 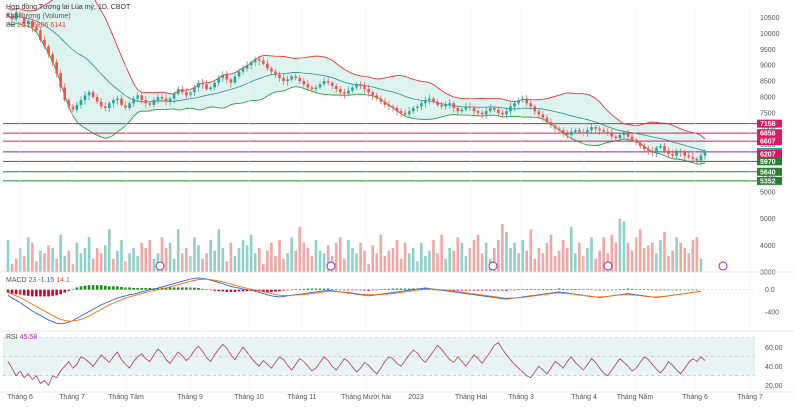 What do you see at coordinates (770, 18) in the screenshot?
I see `price-axis-tick: 10500` at bounding box center [770, 18].